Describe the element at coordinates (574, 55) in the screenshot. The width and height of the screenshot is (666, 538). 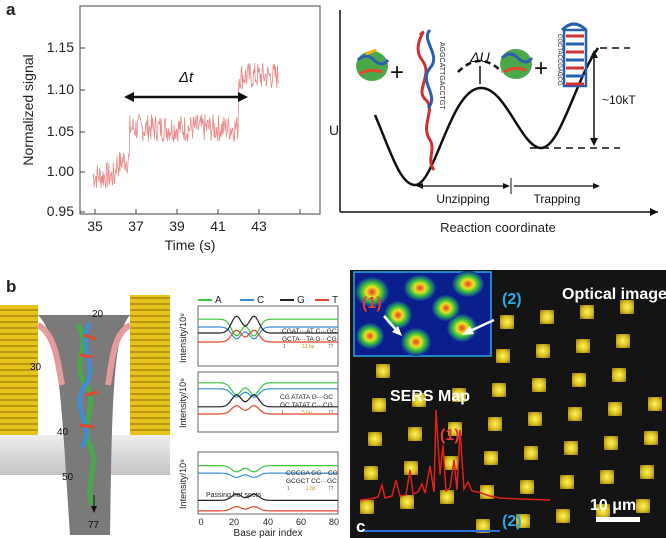
I see `dna-hairpin-right` at that location.